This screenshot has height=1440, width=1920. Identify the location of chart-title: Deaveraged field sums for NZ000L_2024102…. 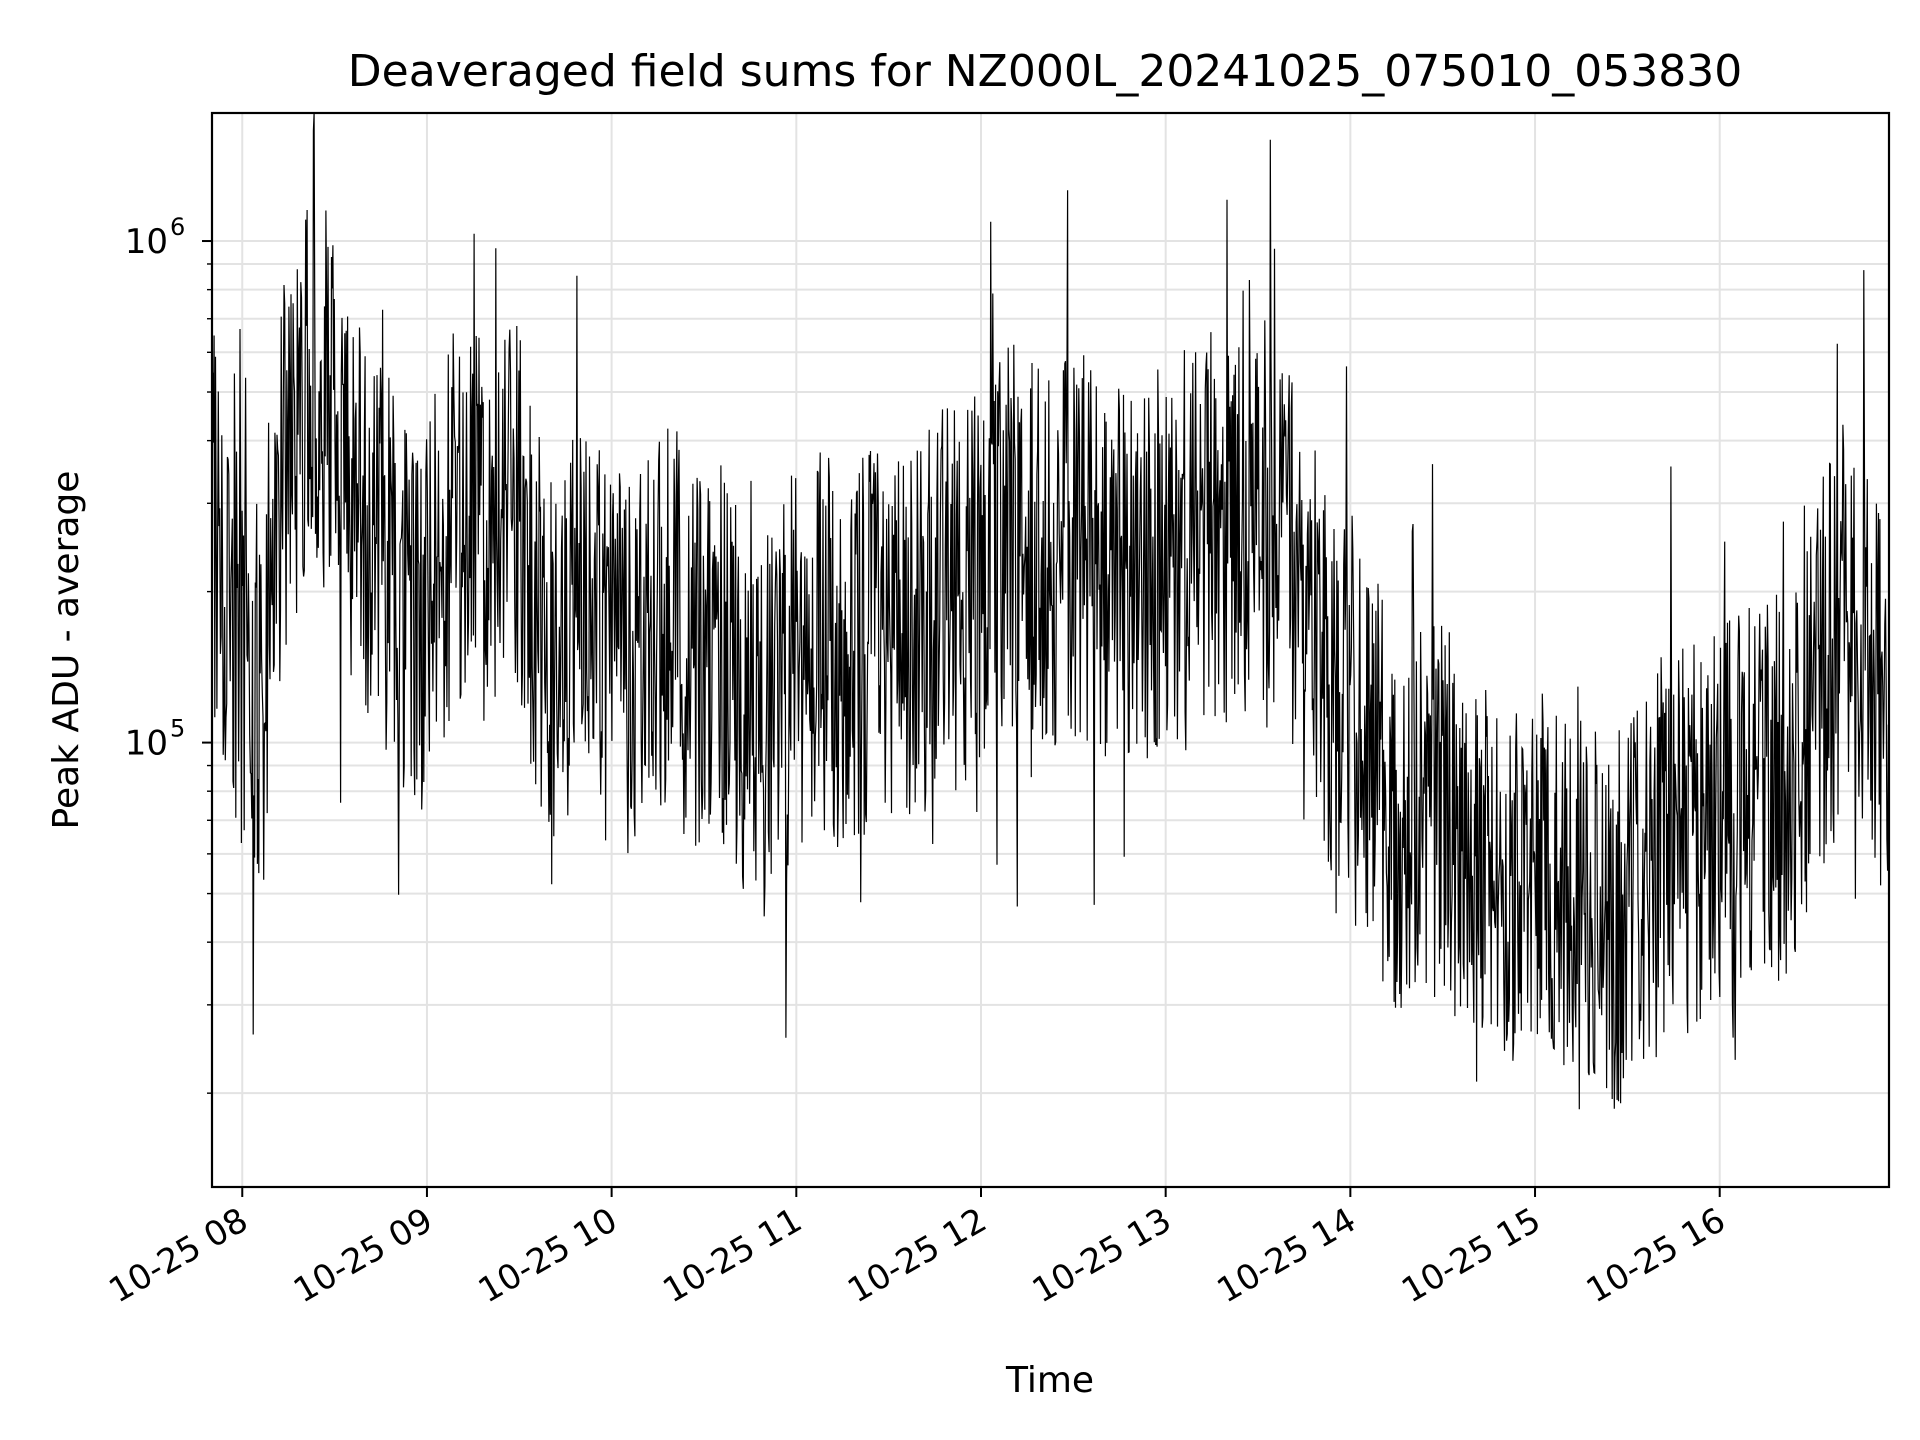
(1045, 71).